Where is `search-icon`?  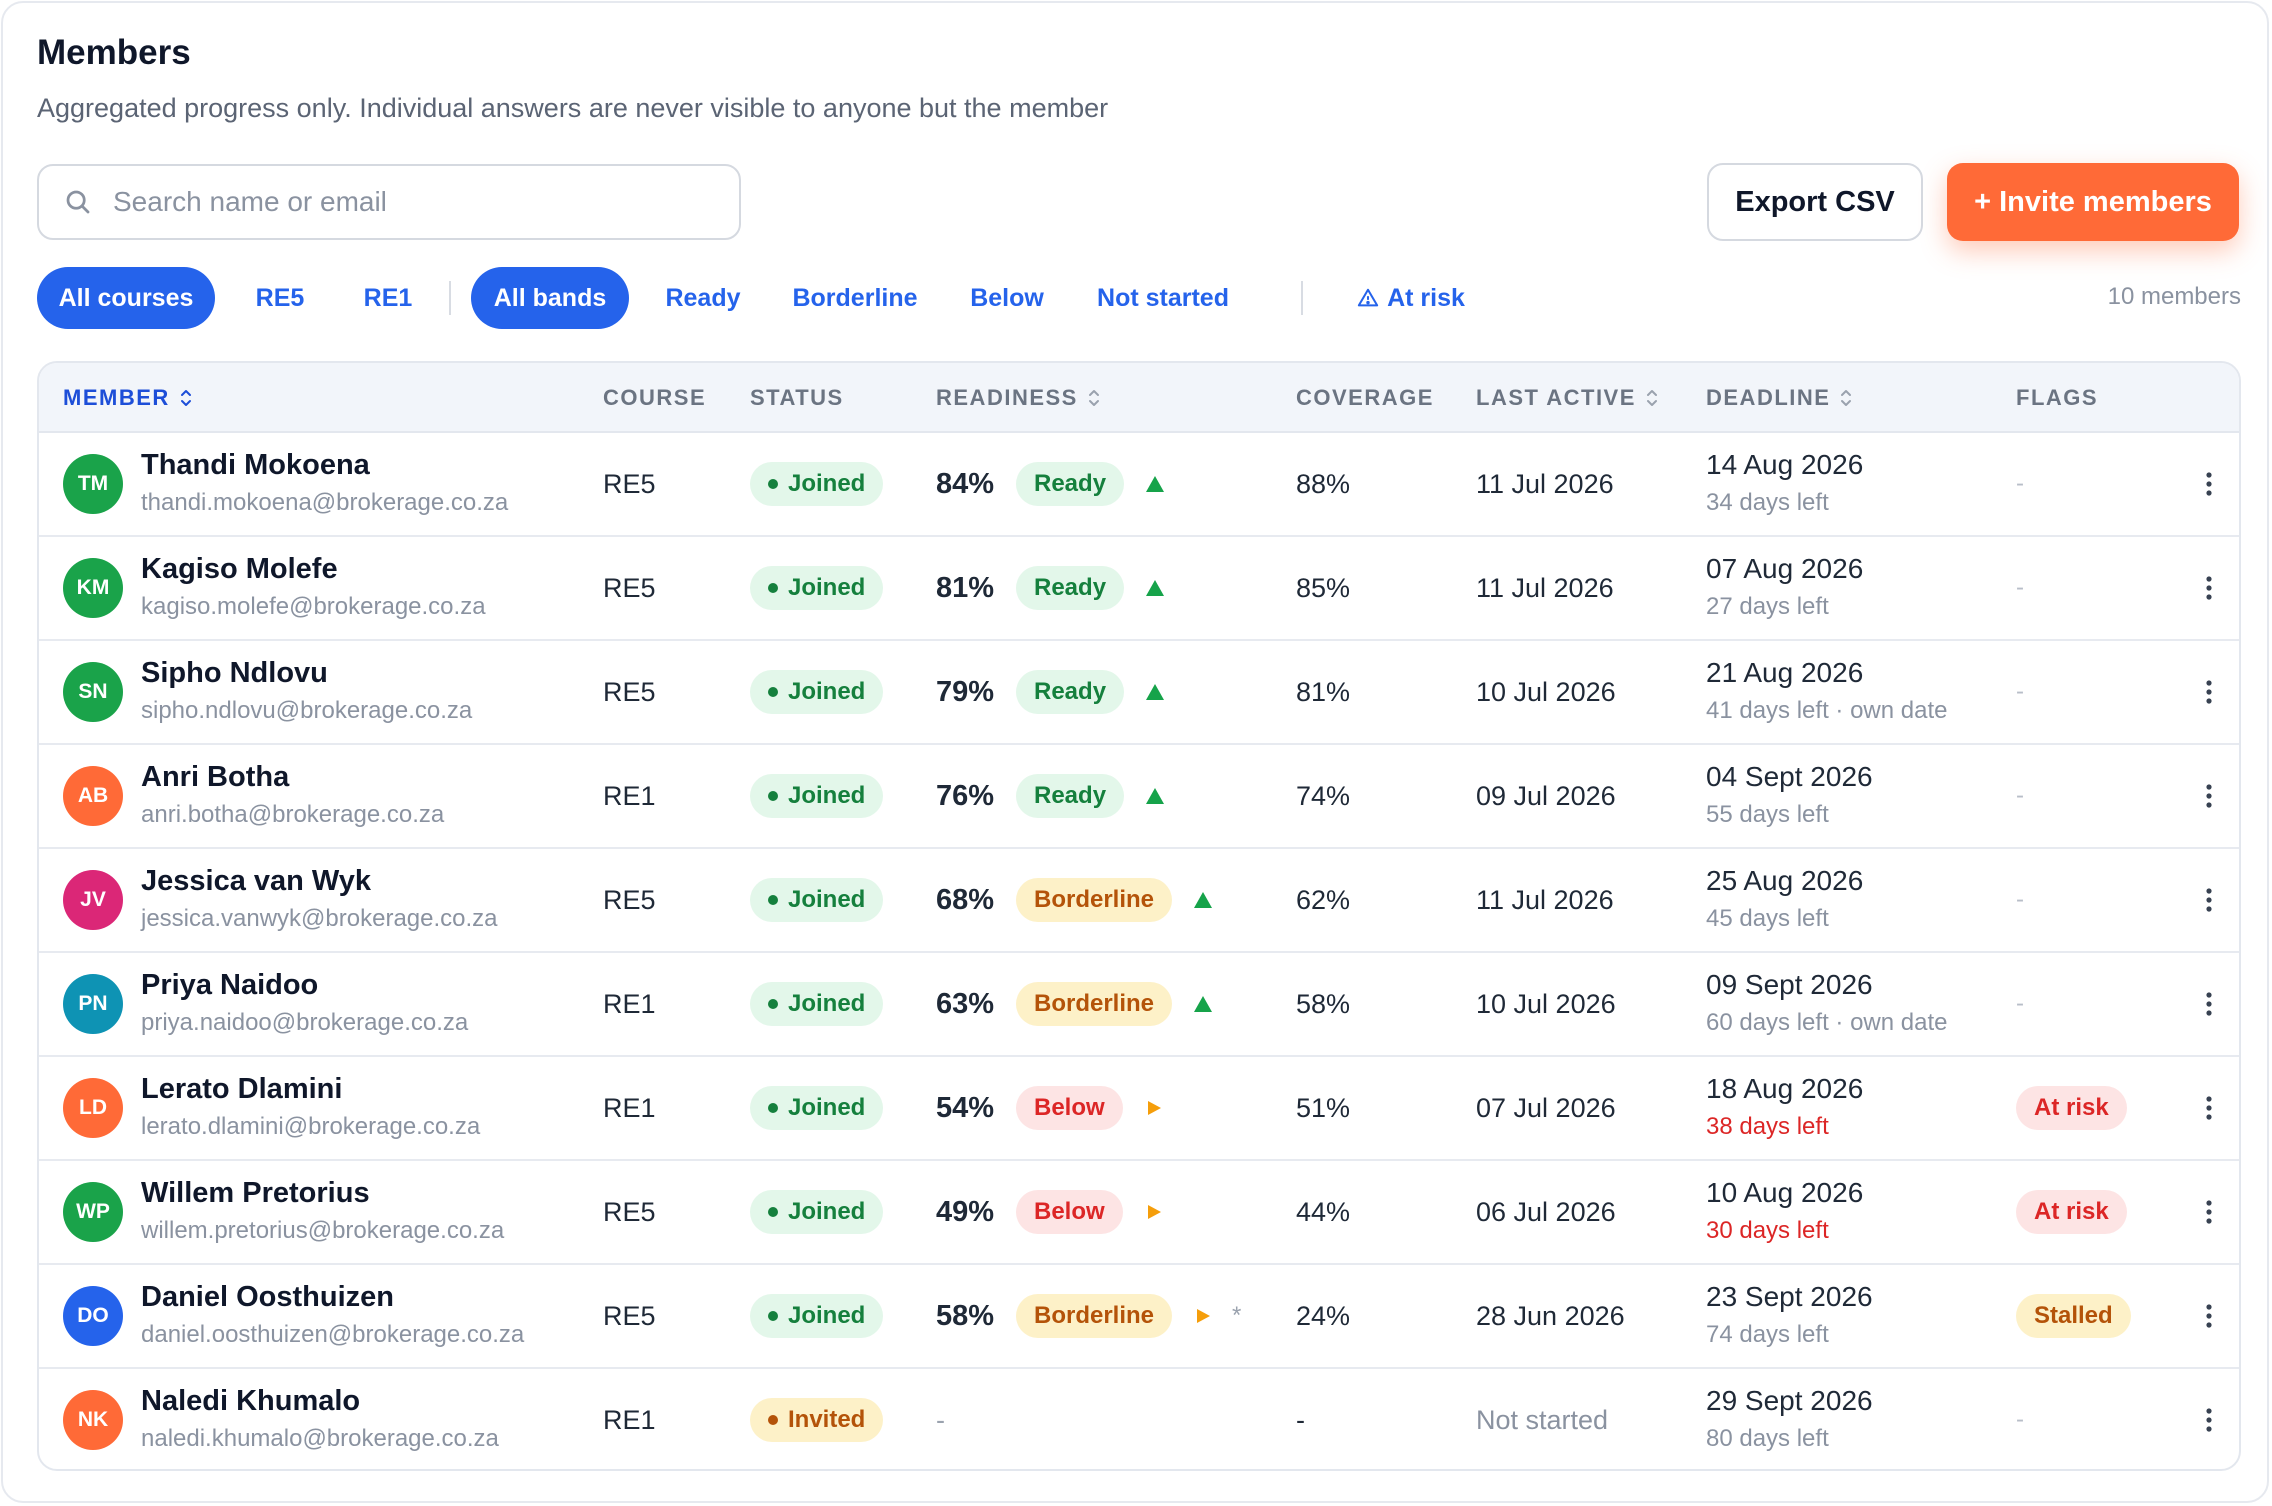 search-icon is located at coordinates (78, 202).